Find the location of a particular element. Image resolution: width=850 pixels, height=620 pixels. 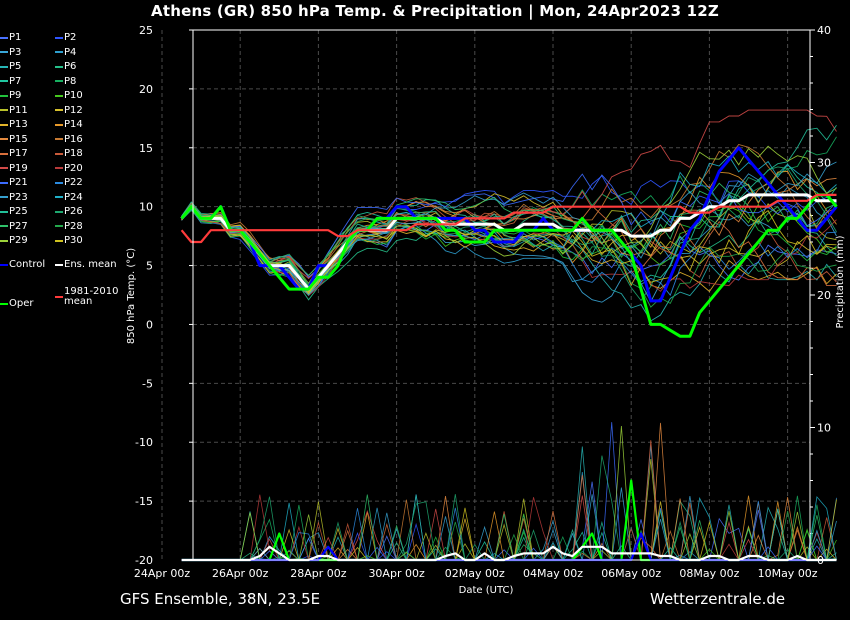

legend-label: P27 is located at coordinates (18, 226).